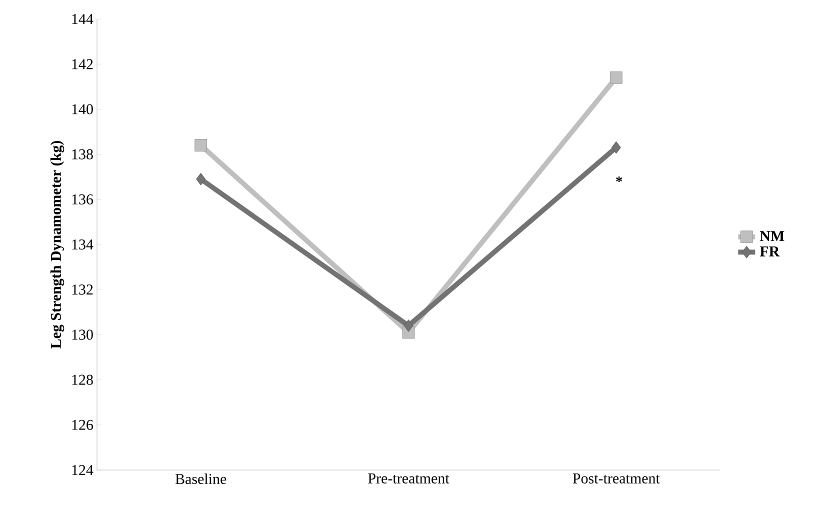 The width and height of the screenshot is (833, 514). Describe the element at coordinates (83, 470) in the screenshot. I see `y-tick-label: 124` at that location.